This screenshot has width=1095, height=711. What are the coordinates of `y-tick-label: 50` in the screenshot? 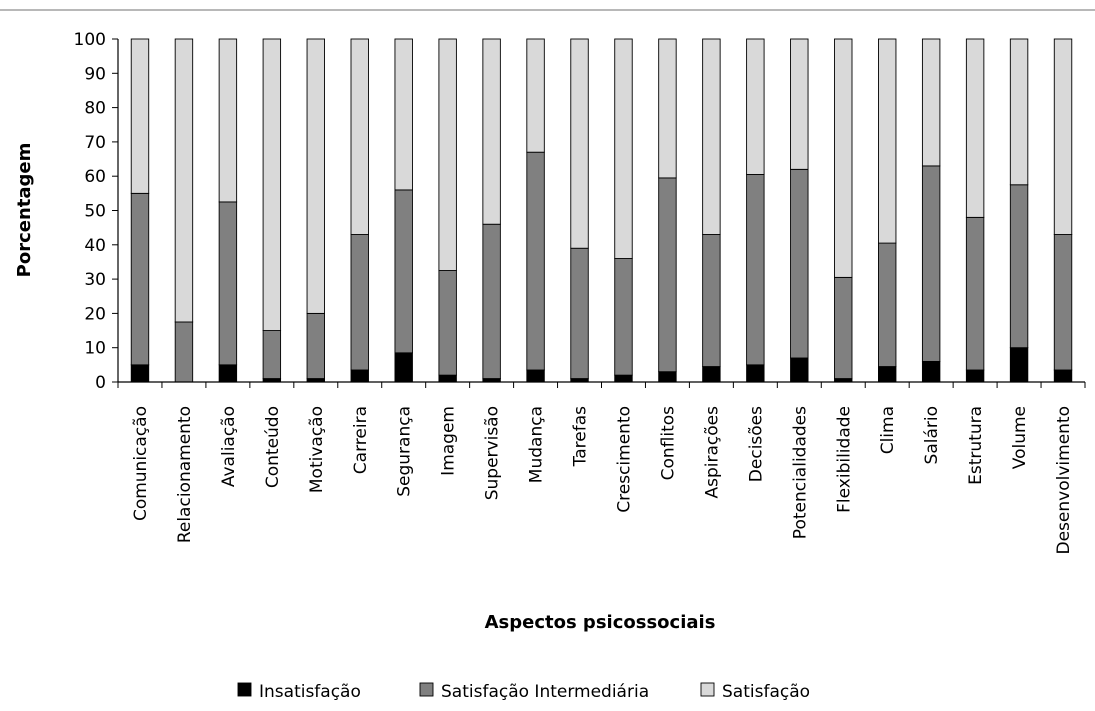 It's located at (95, 212).